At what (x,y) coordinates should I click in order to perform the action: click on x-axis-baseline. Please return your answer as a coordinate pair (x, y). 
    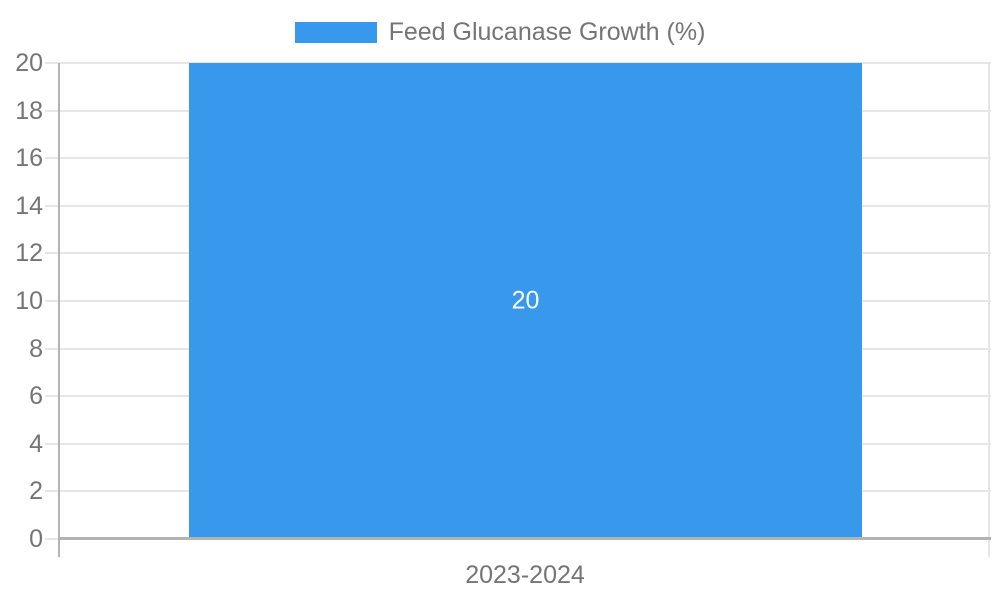
    Looking at the image, I should click on (525, 538).